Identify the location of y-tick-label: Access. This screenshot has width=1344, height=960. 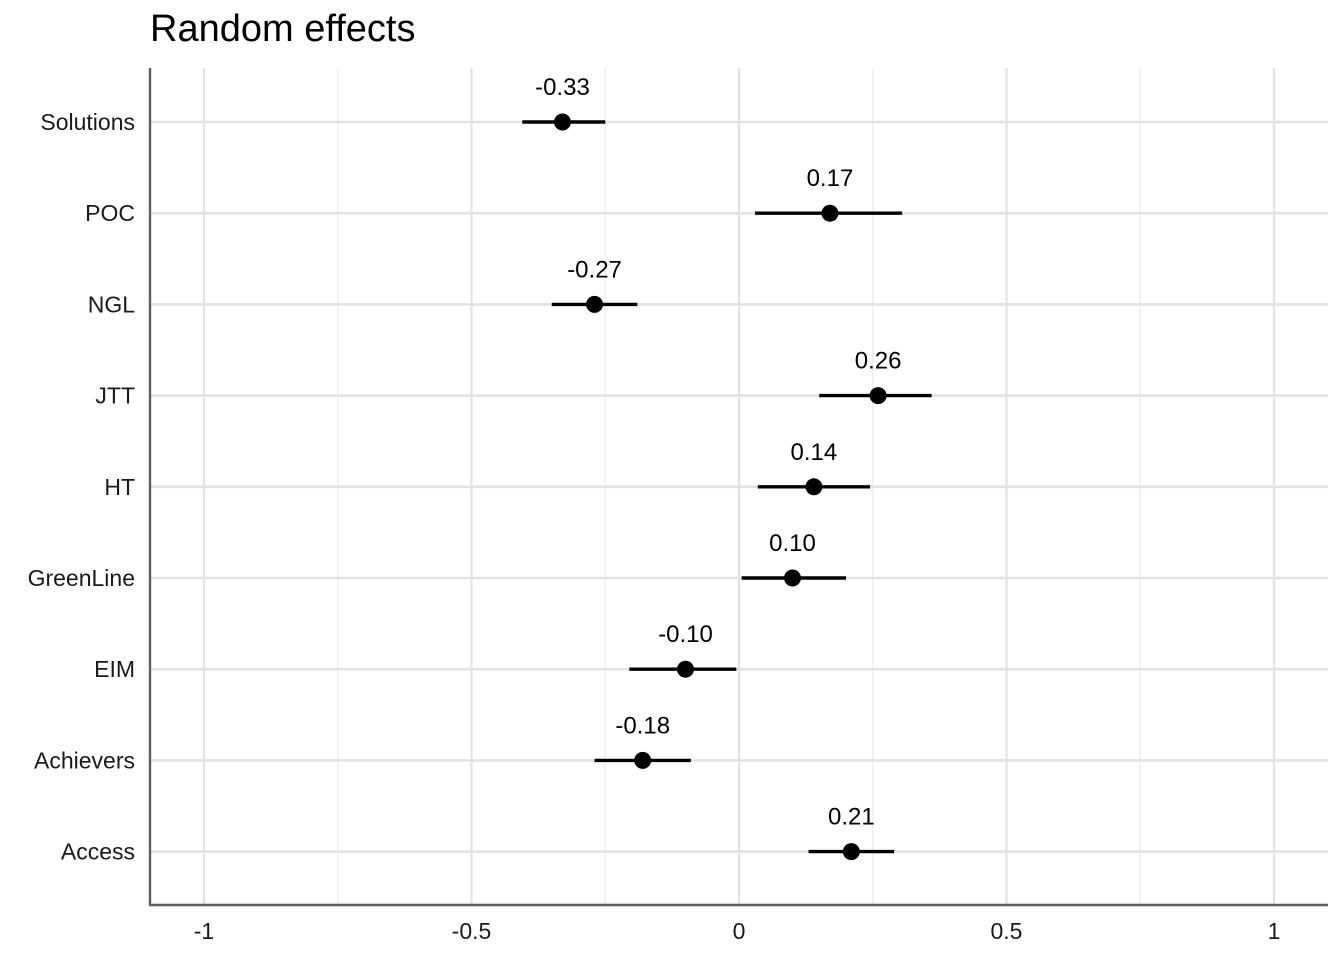
(98, 852).